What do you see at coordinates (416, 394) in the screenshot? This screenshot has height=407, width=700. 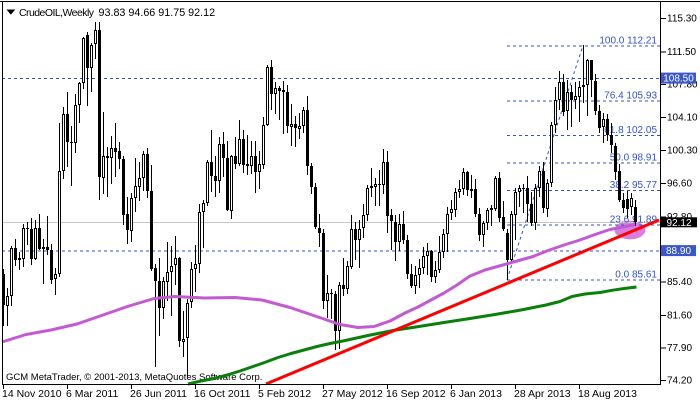 I see `svg-text: 16 Sep 2012` at bounding box center [416, 394].